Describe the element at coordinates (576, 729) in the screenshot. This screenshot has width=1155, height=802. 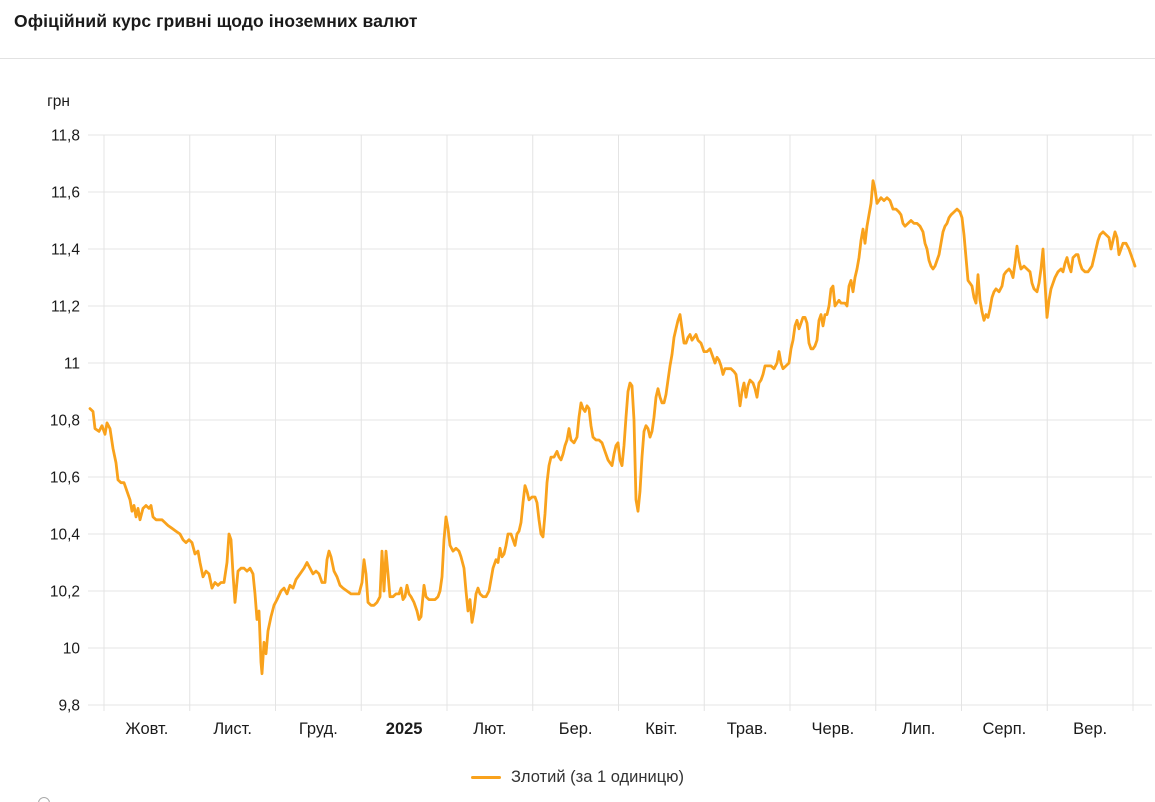
I see `x-axis-tick-label: Бер.` at that location.